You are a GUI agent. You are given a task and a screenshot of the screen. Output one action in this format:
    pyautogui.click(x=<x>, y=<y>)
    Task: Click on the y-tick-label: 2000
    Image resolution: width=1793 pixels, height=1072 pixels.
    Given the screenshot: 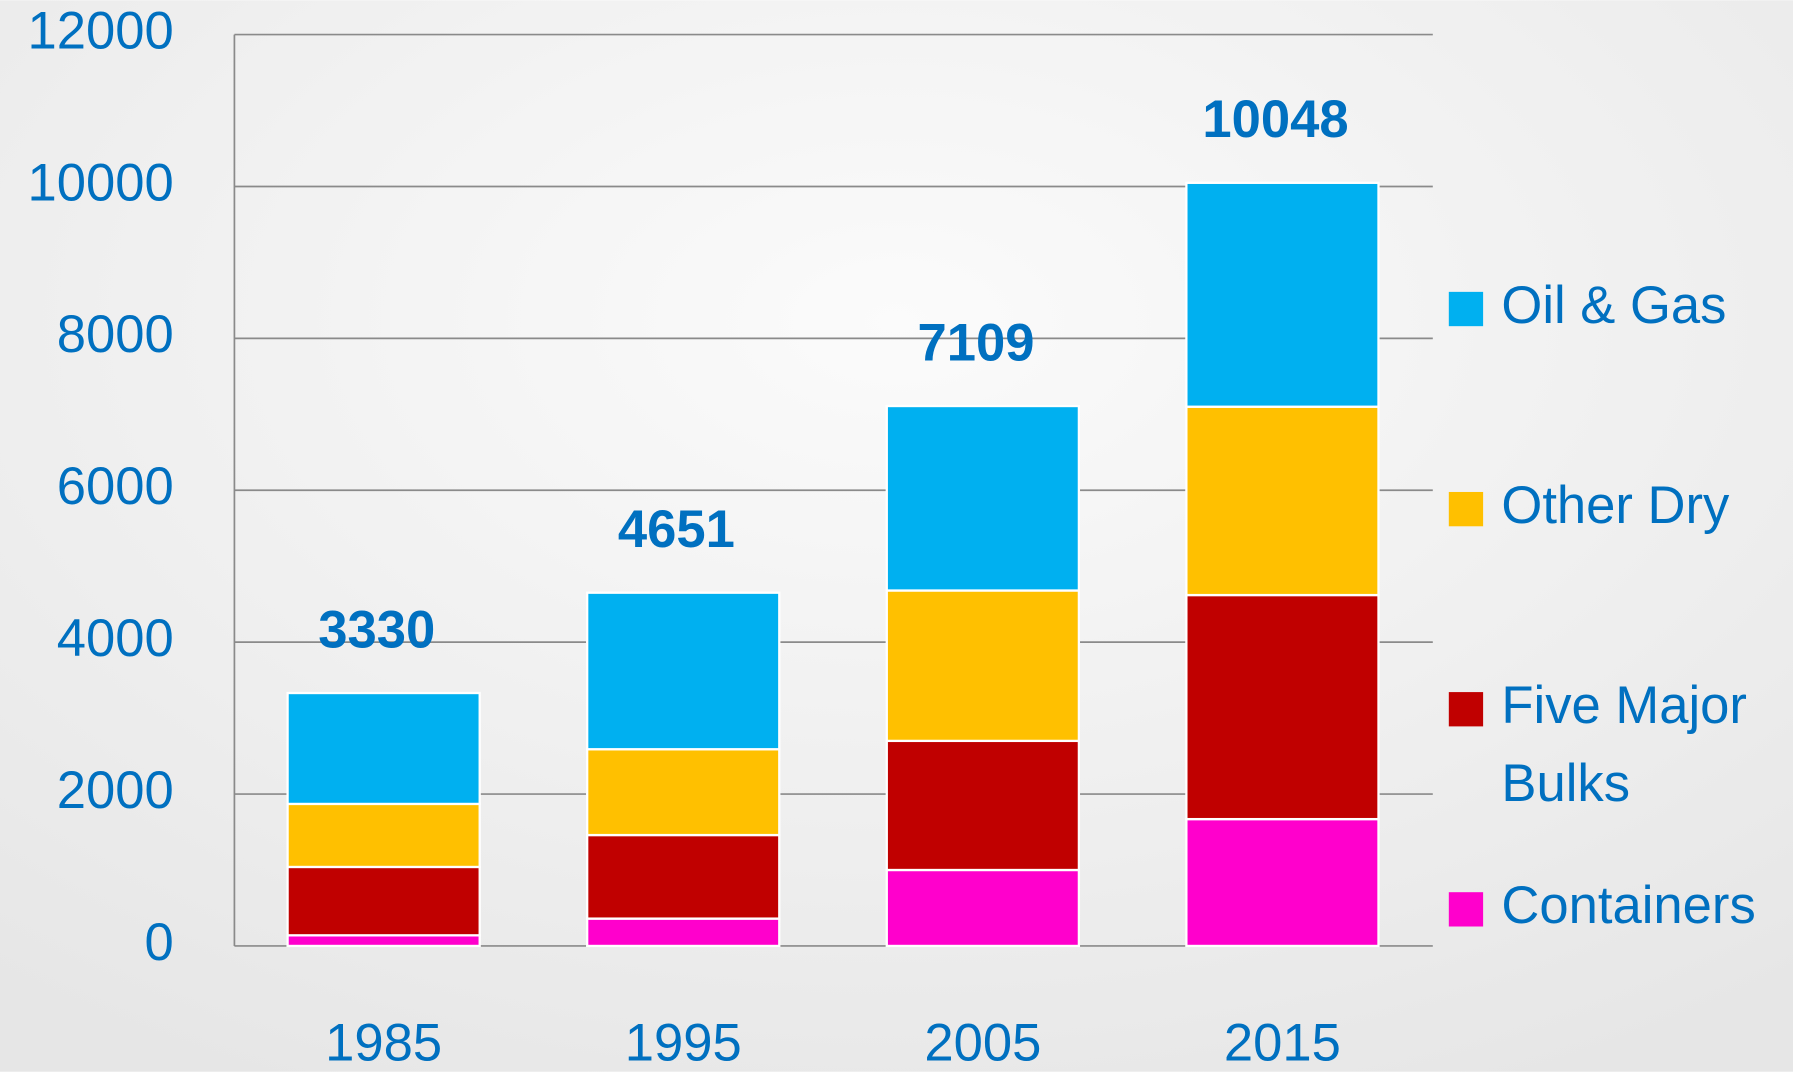 What is the action you would take?
    pyautogui.click(x=115, y=790)
    